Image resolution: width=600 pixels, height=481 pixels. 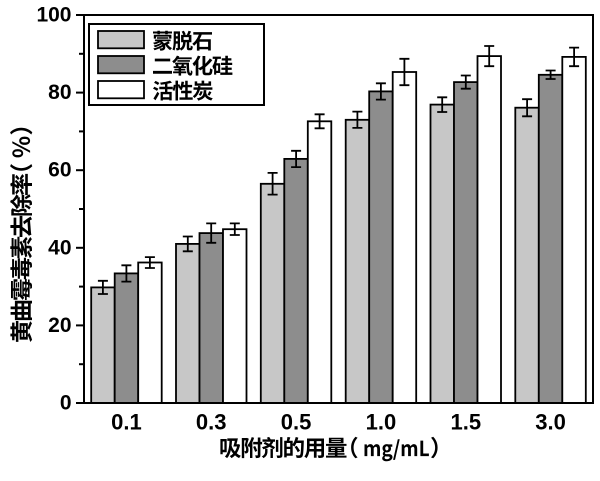 I want to click on svg-text: 1.5, so click(x=466, y=422).